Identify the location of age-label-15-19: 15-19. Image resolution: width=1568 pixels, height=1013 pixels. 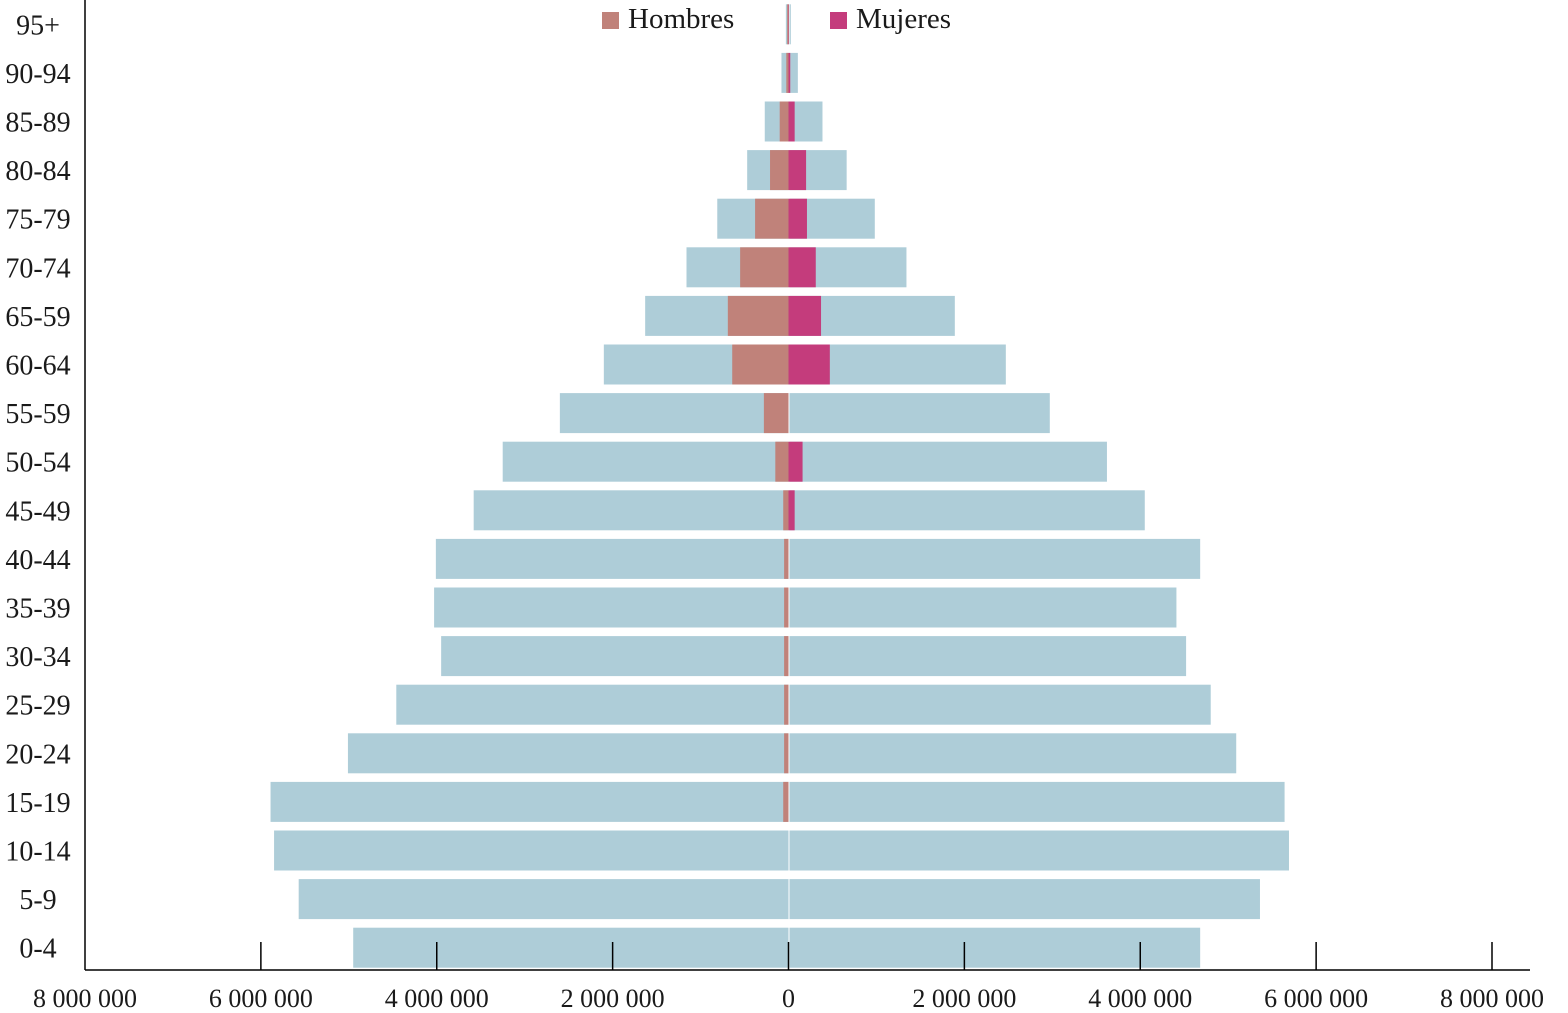
(37, 803).